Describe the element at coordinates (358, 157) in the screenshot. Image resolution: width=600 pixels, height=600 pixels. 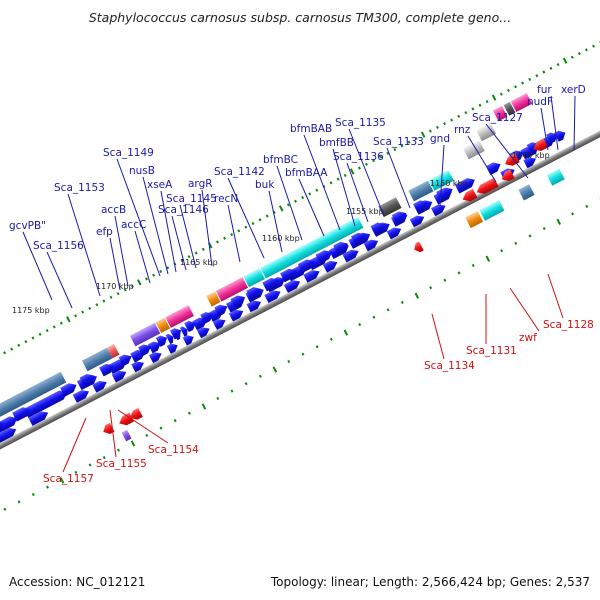
I see `gene-label-top: Sca_1136` at that location.